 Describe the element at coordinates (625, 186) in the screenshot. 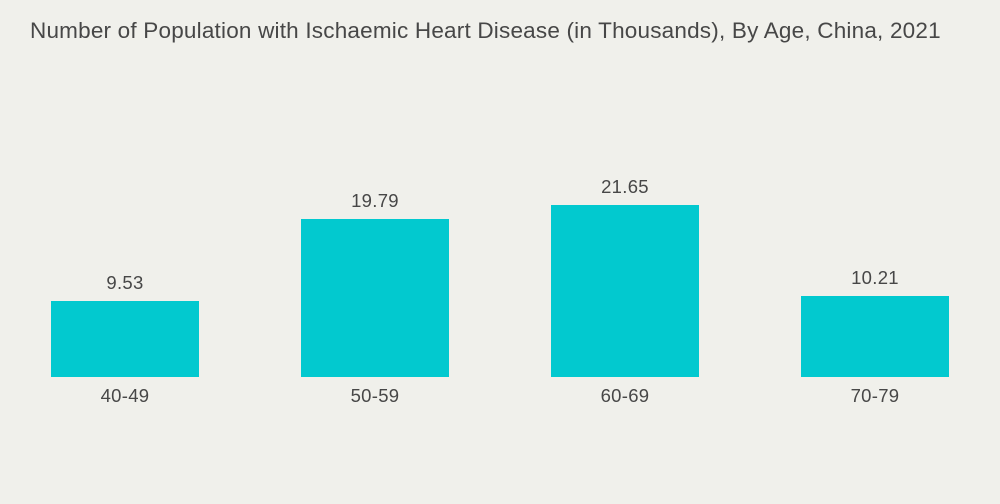

I see `value-label-60-69: 21.65` at that location.